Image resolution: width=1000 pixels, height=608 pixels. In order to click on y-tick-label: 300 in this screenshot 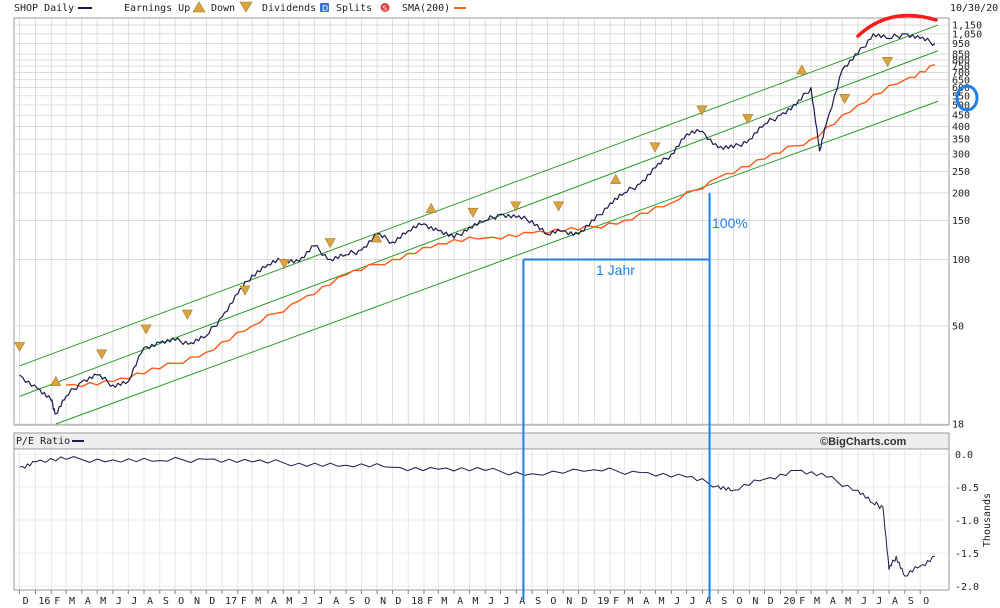, I will do `click(961, 155)`.